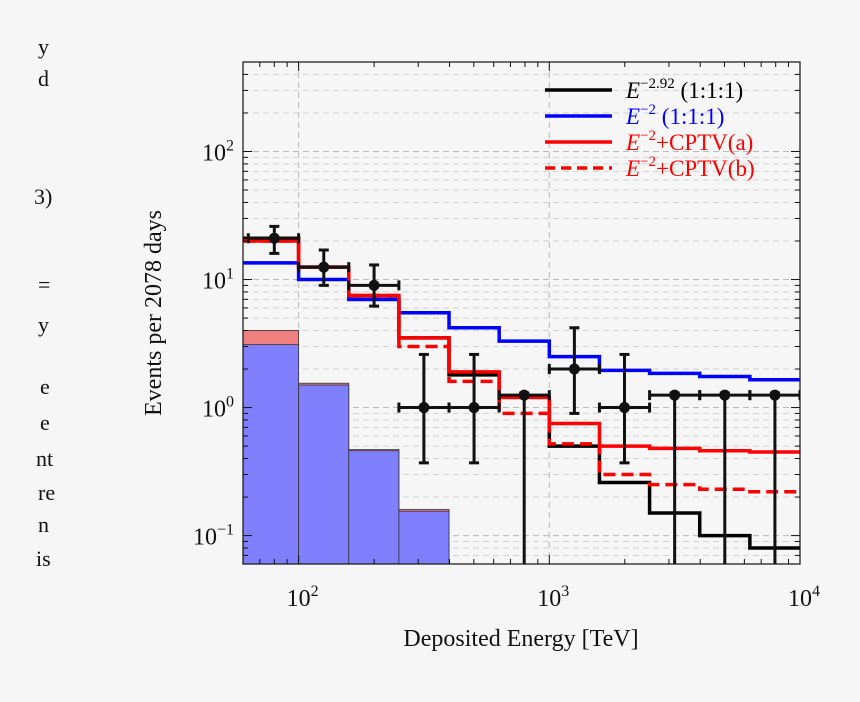 This screenshot has height=702, width=860. What do you see at coordinates (804, 597) in the screenshot?
I see `x-tick-label: 10⁴` at bounding box center [804, 597].